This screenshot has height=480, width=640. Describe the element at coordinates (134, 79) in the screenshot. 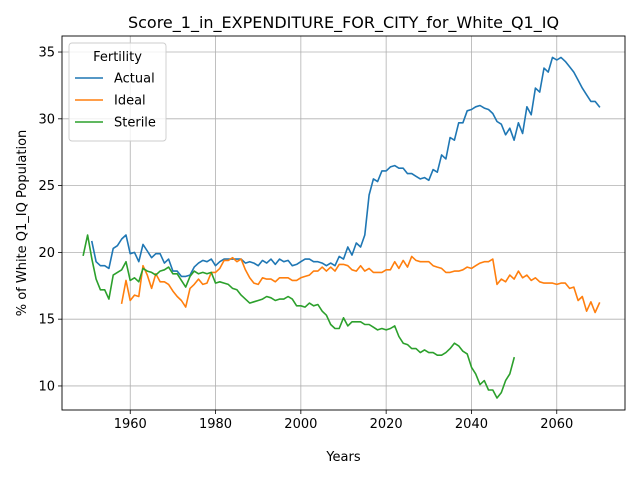

I see `legend-label-actual: Actual` at that location.